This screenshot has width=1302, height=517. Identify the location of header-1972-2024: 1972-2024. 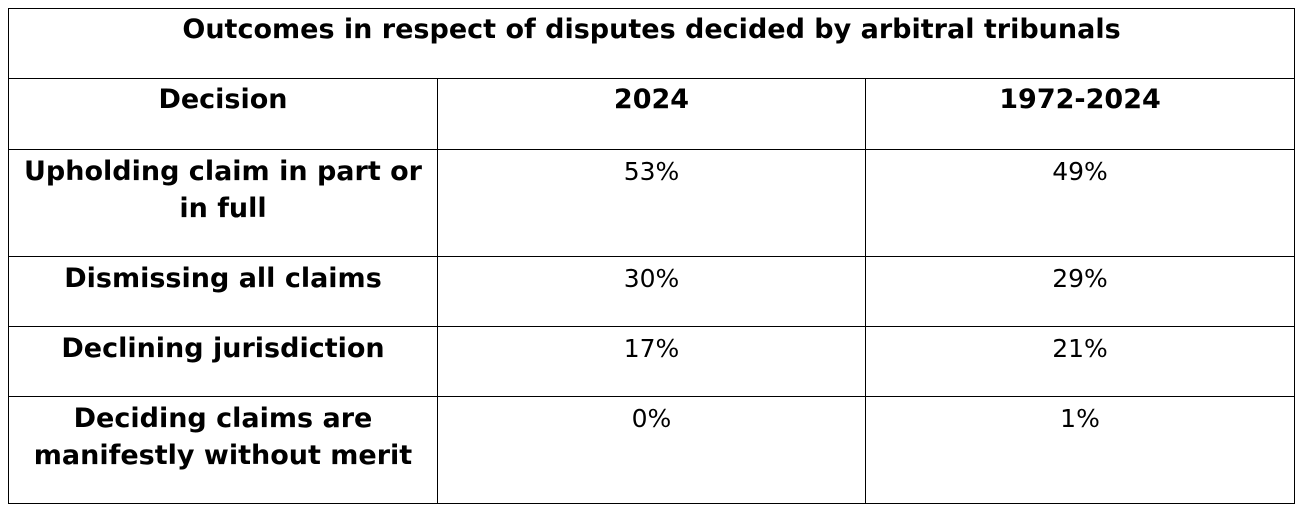
(1080, 114).